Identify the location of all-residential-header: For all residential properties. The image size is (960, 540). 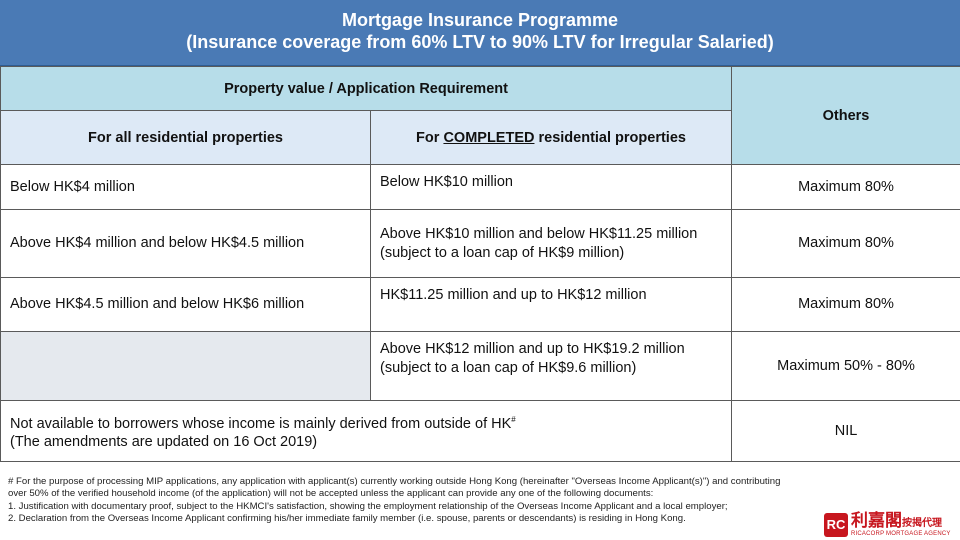
(185, 137).